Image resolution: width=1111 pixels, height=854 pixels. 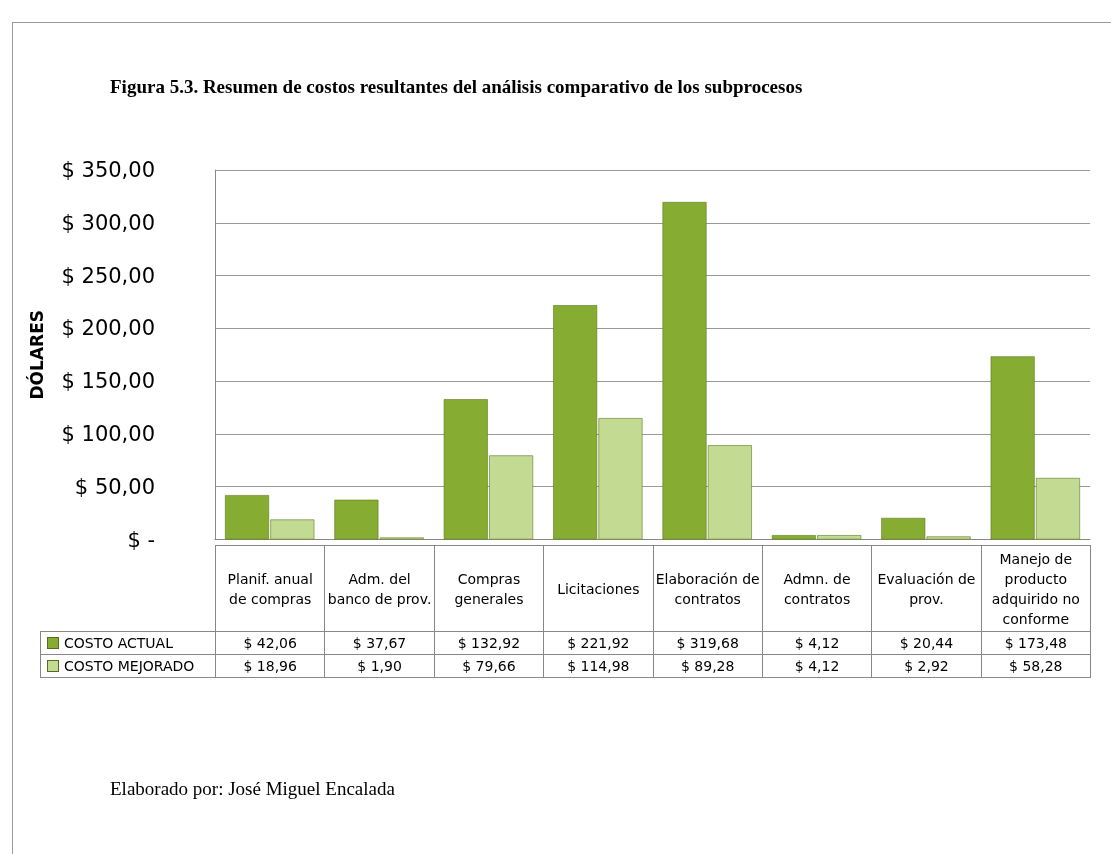 What do you see at coordinates (489, 643) in the screenshot?
I see `data-label: $ 132,92` at bounding box center [489, 643].